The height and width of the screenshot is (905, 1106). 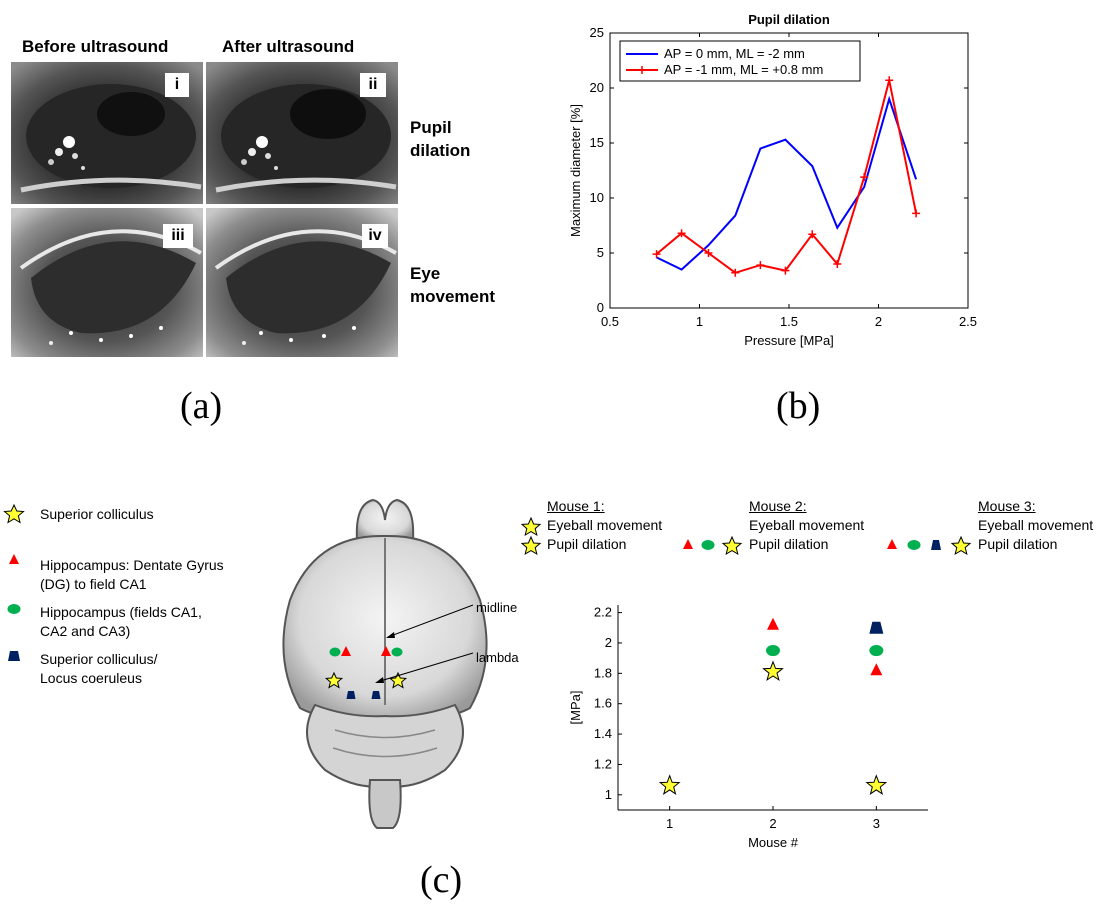 What do you see at coordinates (773, 842) in the screenshot?
I see `x-axis-label: Mouse #` at bounding box center [773, 842].